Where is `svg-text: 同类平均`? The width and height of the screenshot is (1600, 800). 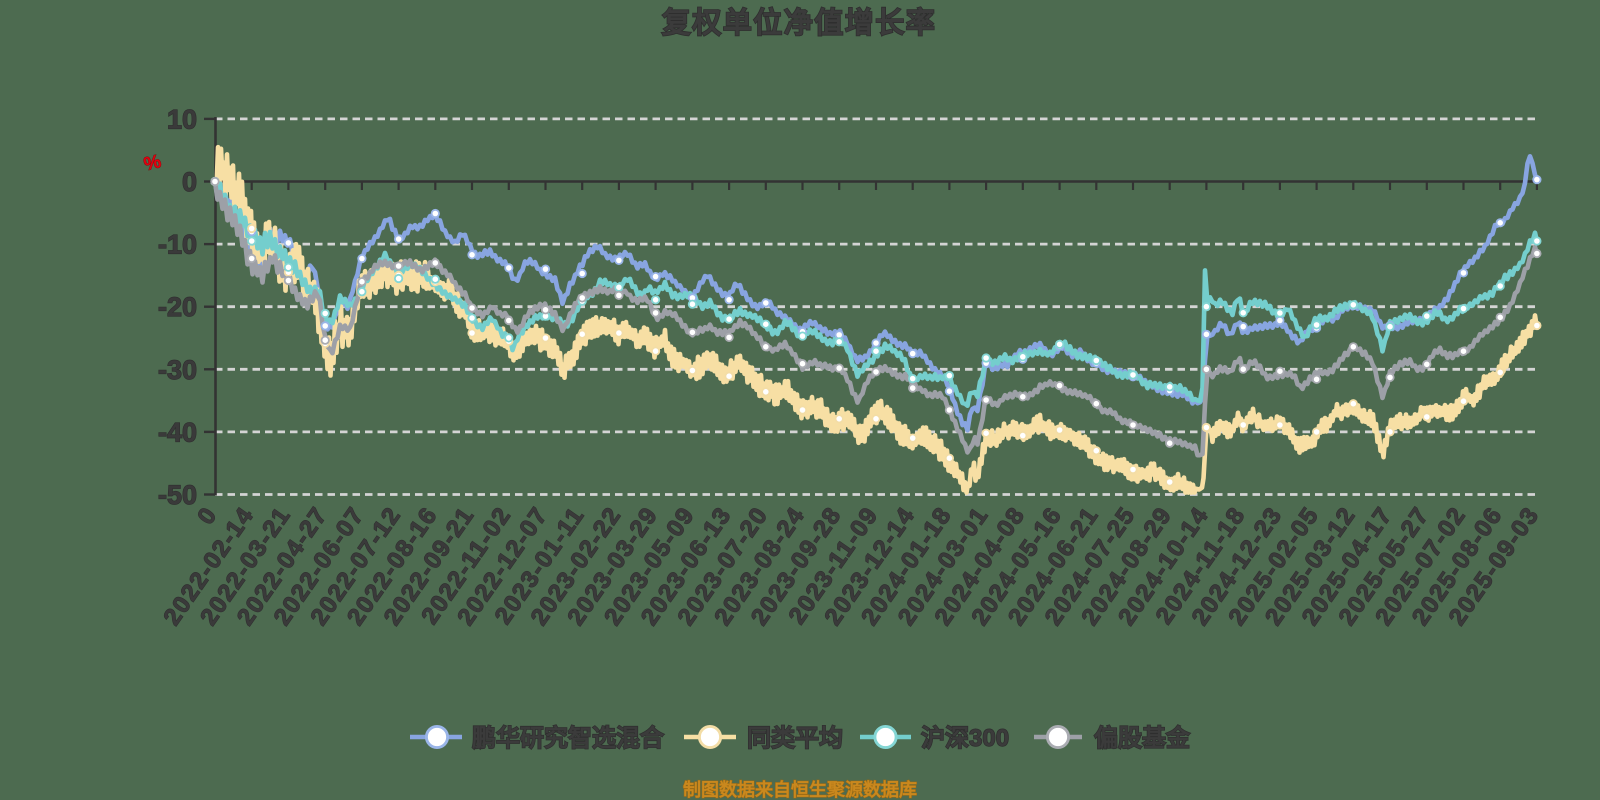
svg-text: 同类平均 is located at coordinates (795, 738).